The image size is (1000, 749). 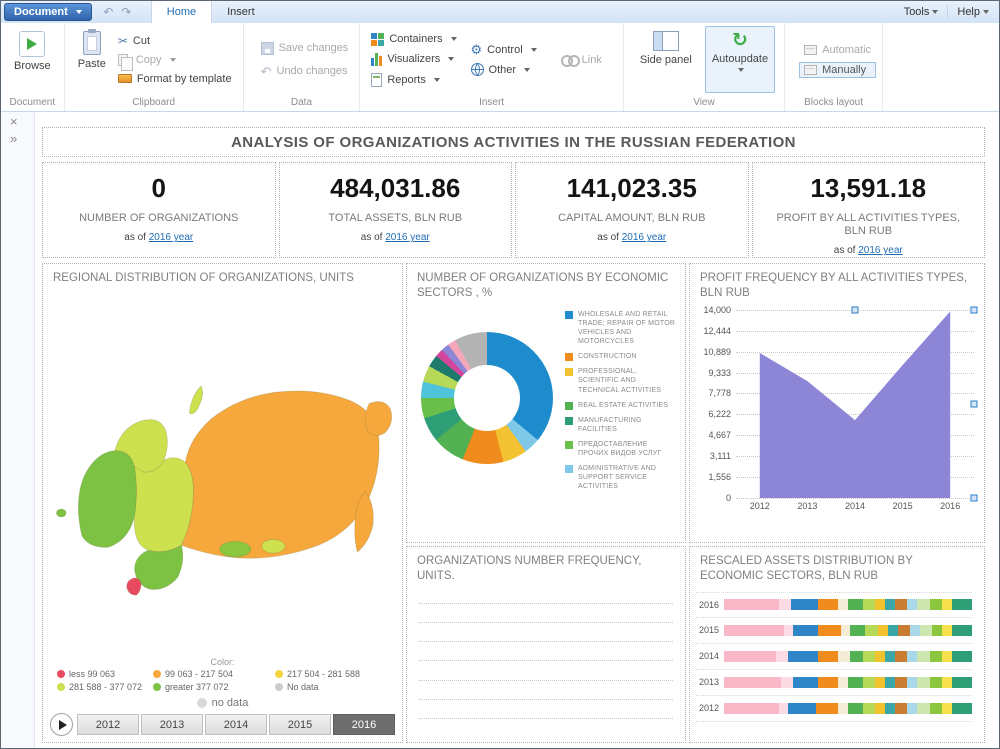 I want to click on x-axis: 2012 2013 2014 2015 2016, so click(x=855, y=508).